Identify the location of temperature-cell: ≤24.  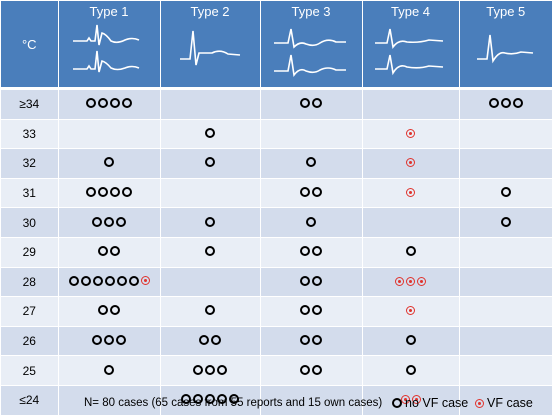
(30, 400).